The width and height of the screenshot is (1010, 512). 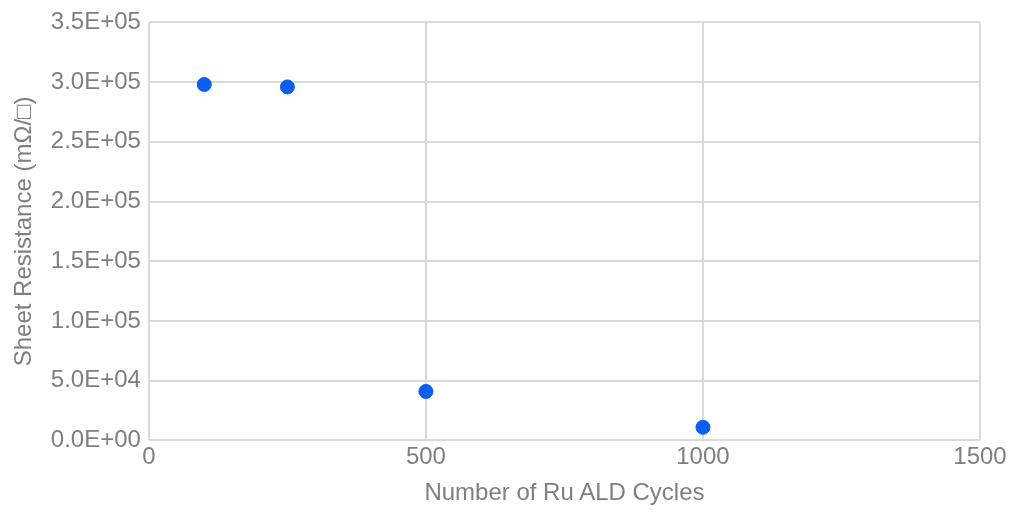 I want to click on y-tick-label: 1.5E+05, so click(x=95, y=259).